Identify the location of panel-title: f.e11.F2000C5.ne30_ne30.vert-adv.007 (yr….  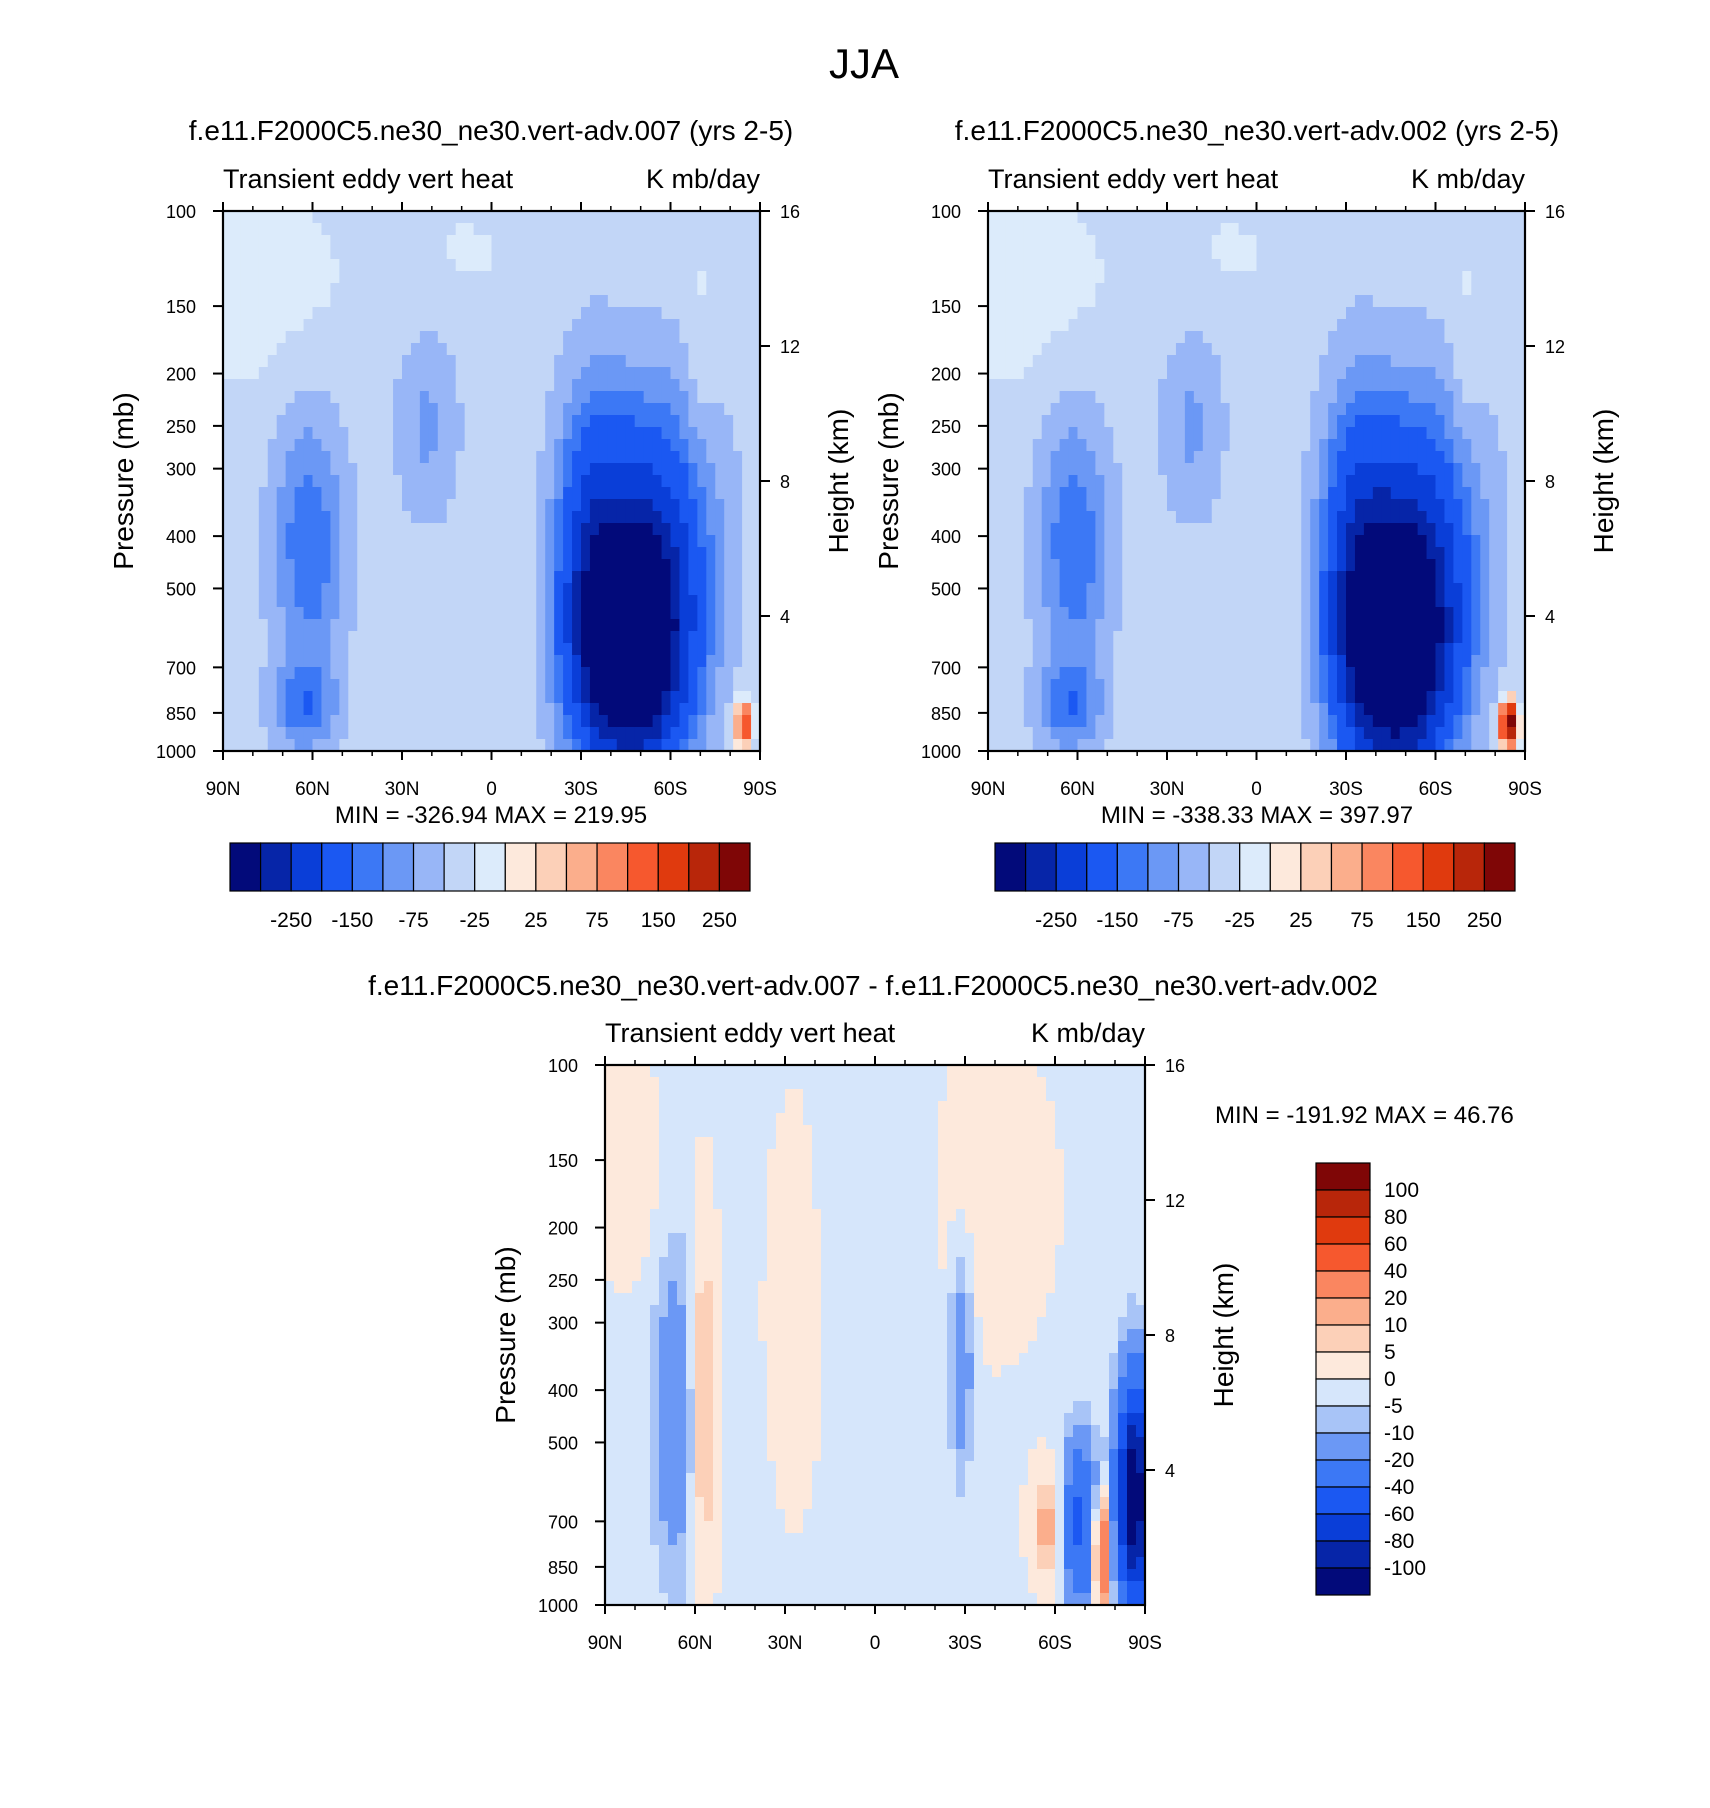
(491, 130).